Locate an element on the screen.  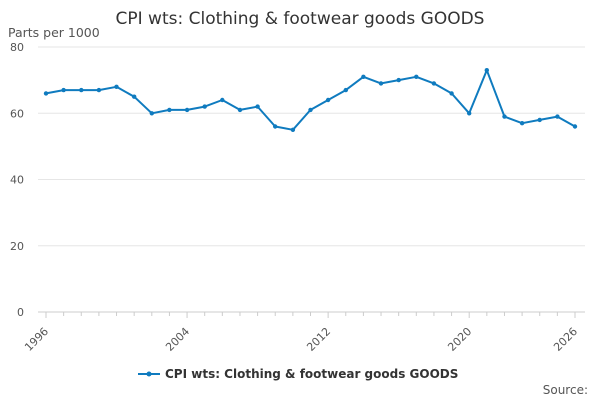
legend-swatch-marker is located at coordinates (149, 374).